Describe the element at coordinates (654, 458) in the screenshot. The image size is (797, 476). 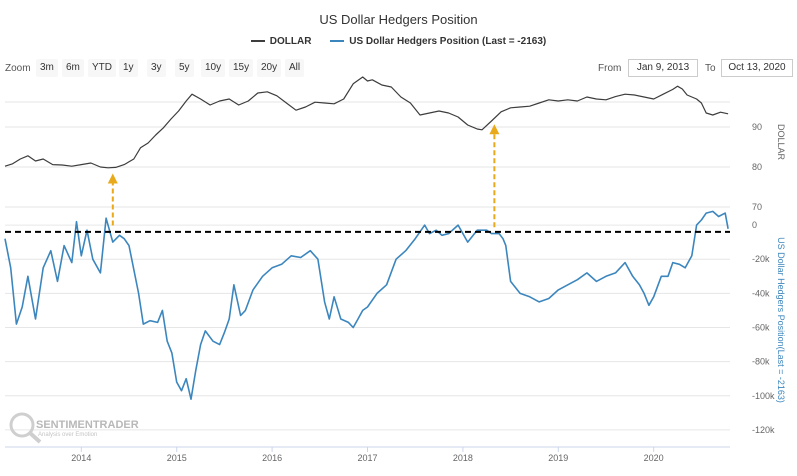
I see `x-tick-label: 2020` at that location.